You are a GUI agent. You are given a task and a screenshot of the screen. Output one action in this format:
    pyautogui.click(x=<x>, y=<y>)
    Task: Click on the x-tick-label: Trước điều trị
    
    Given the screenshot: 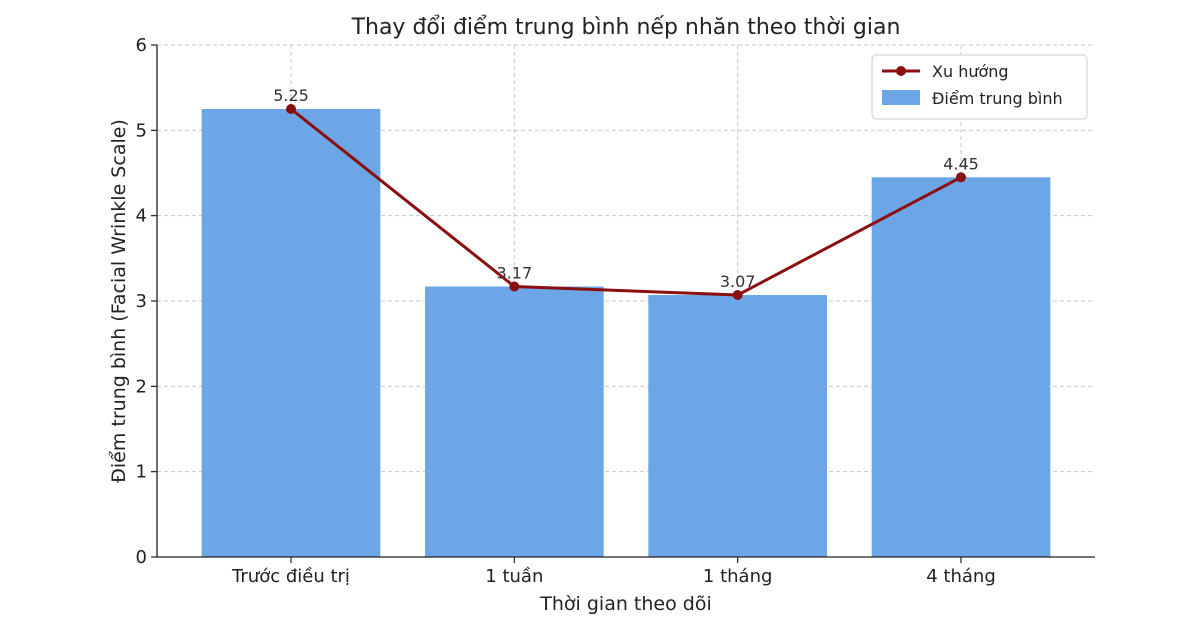 What is the action you would take?
    pyautogui.click(x=290, y=576)
    